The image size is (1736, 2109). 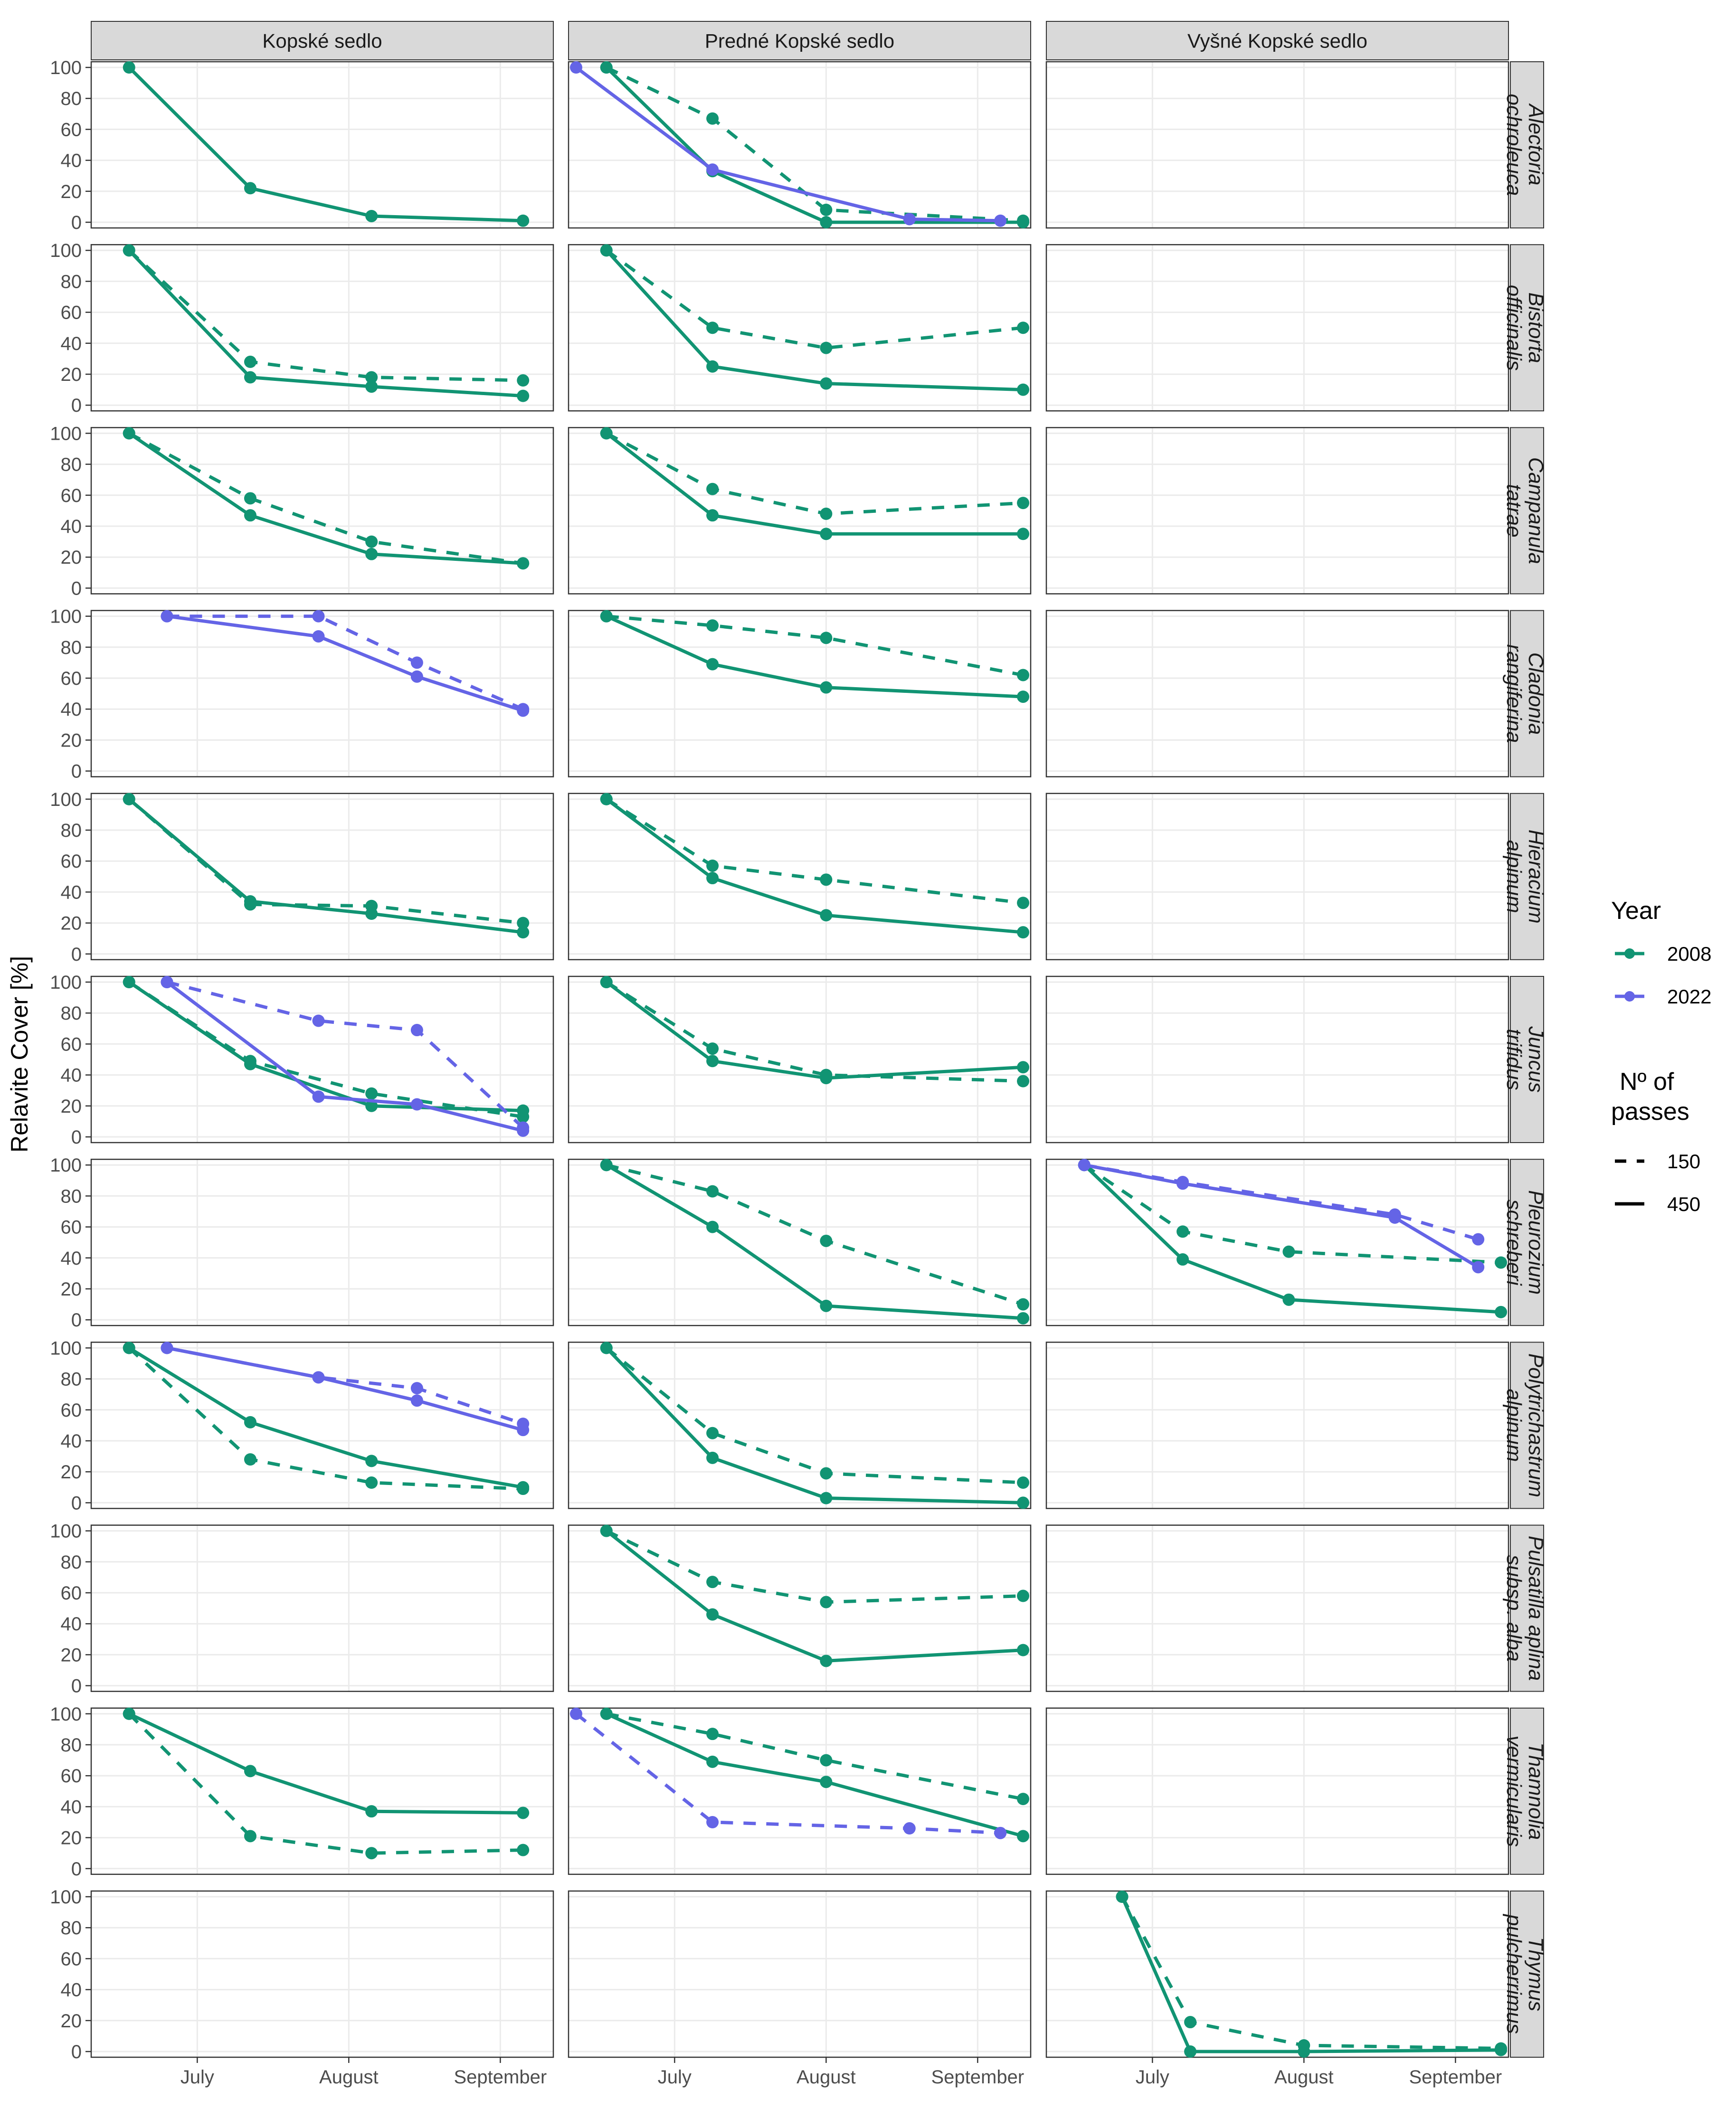 What do you see at coordinates (71, 313) in the screenshot?
I see `y-tick-label: 60` at bounding box center [71, 313].